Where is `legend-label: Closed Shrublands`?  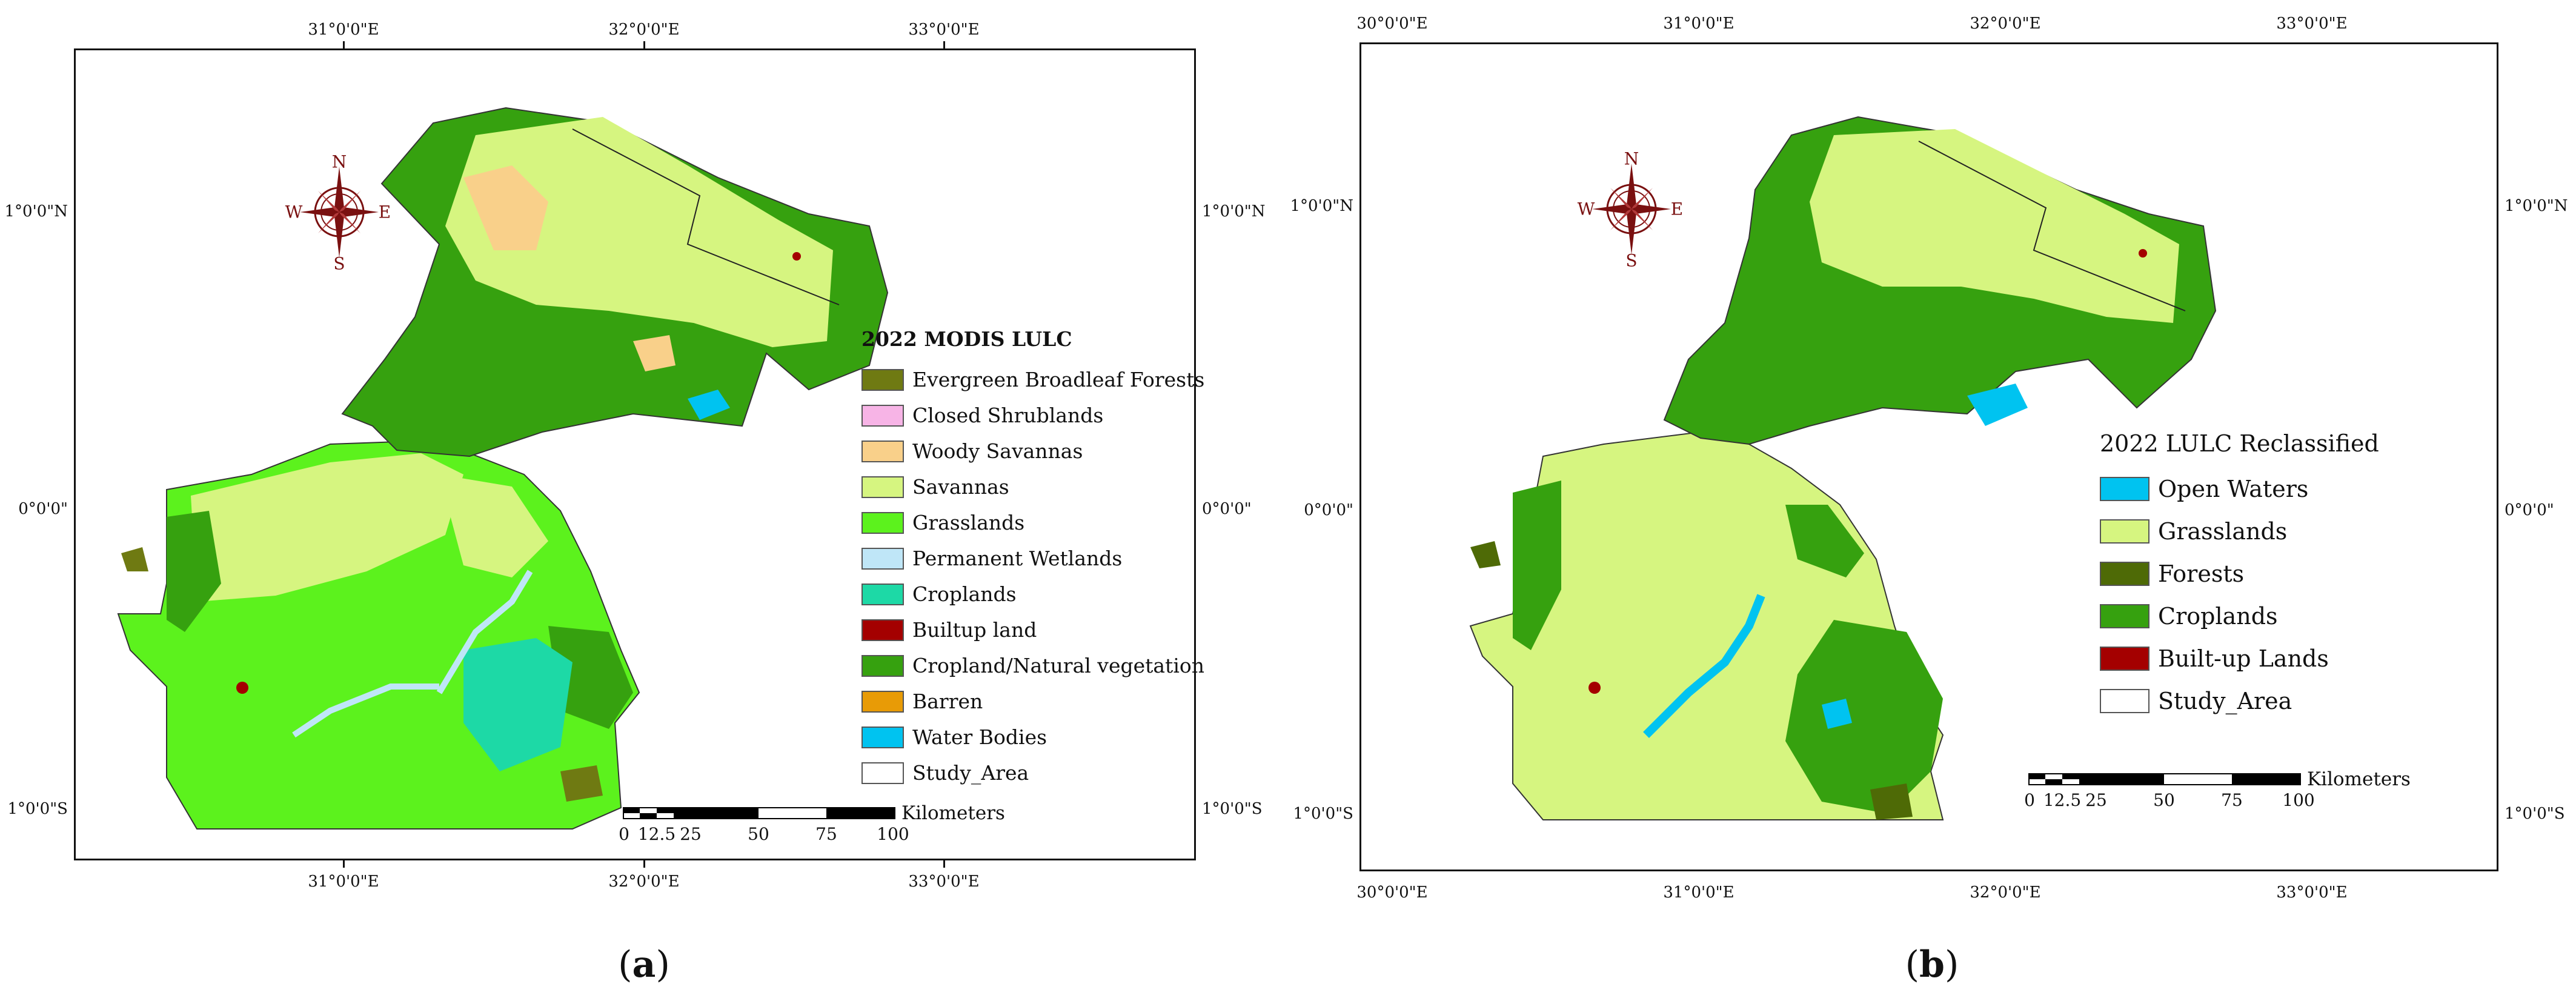 legend-label: Closed Shrublands is located at coordinates (1008, 416).